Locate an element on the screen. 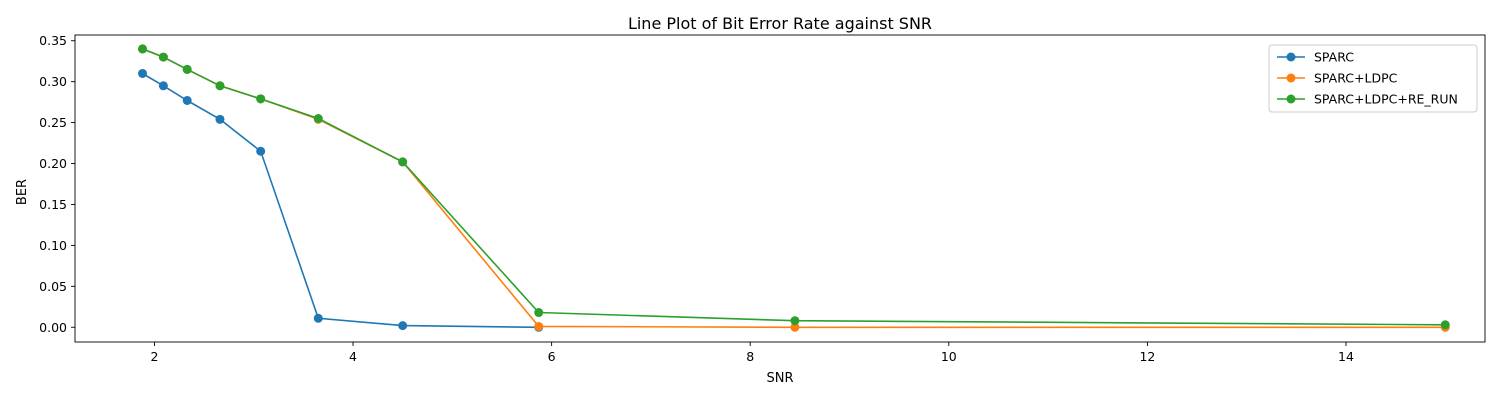 The image size is (1500, 400). x-tick-label: 14 is located at coordinates (1346, 356).